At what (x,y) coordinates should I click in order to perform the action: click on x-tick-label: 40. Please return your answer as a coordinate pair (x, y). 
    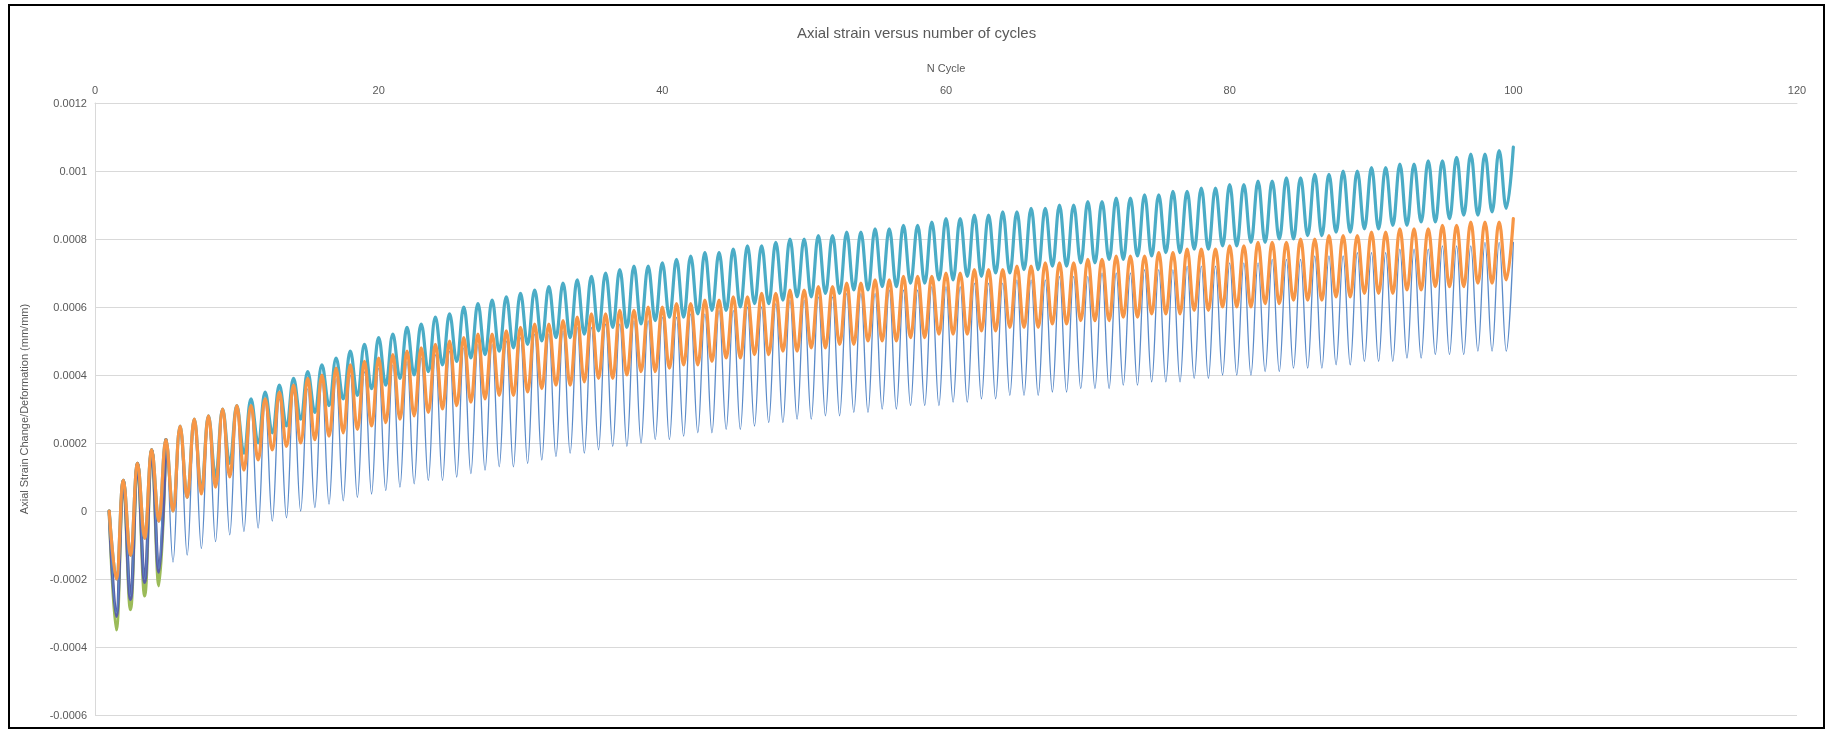
    Looking at the image, I should click on (662, 89).